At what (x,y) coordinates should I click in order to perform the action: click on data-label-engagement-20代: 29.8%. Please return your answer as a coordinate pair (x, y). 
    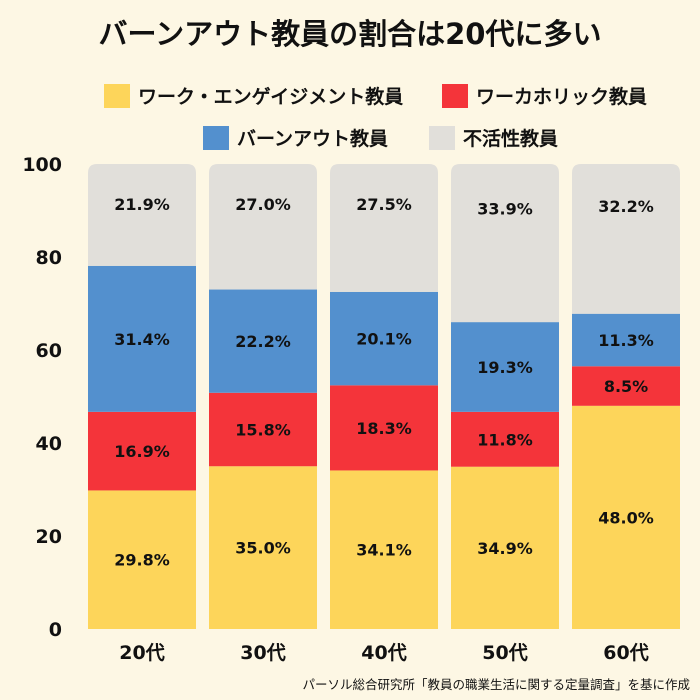
    Looking at the image, I should click on (142, 560).